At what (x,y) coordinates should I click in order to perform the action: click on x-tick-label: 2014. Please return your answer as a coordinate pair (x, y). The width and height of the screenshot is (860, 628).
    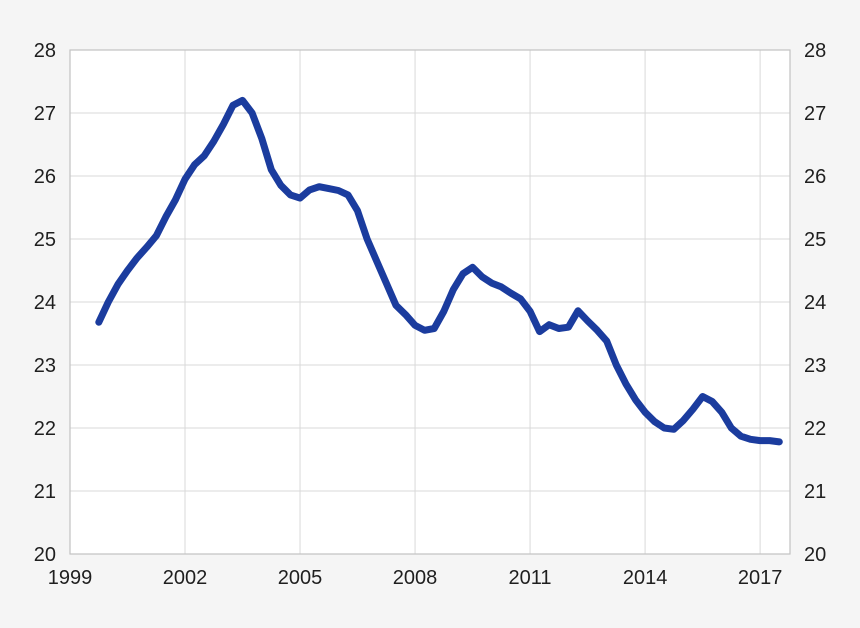
    Looking at the image, I should click on (645, 578).